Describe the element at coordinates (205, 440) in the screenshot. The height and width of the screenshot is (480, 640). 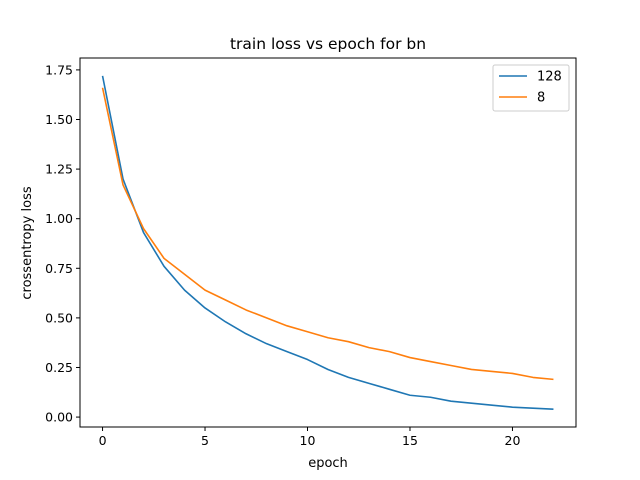
I see `x-tick-label: 5` at that location.